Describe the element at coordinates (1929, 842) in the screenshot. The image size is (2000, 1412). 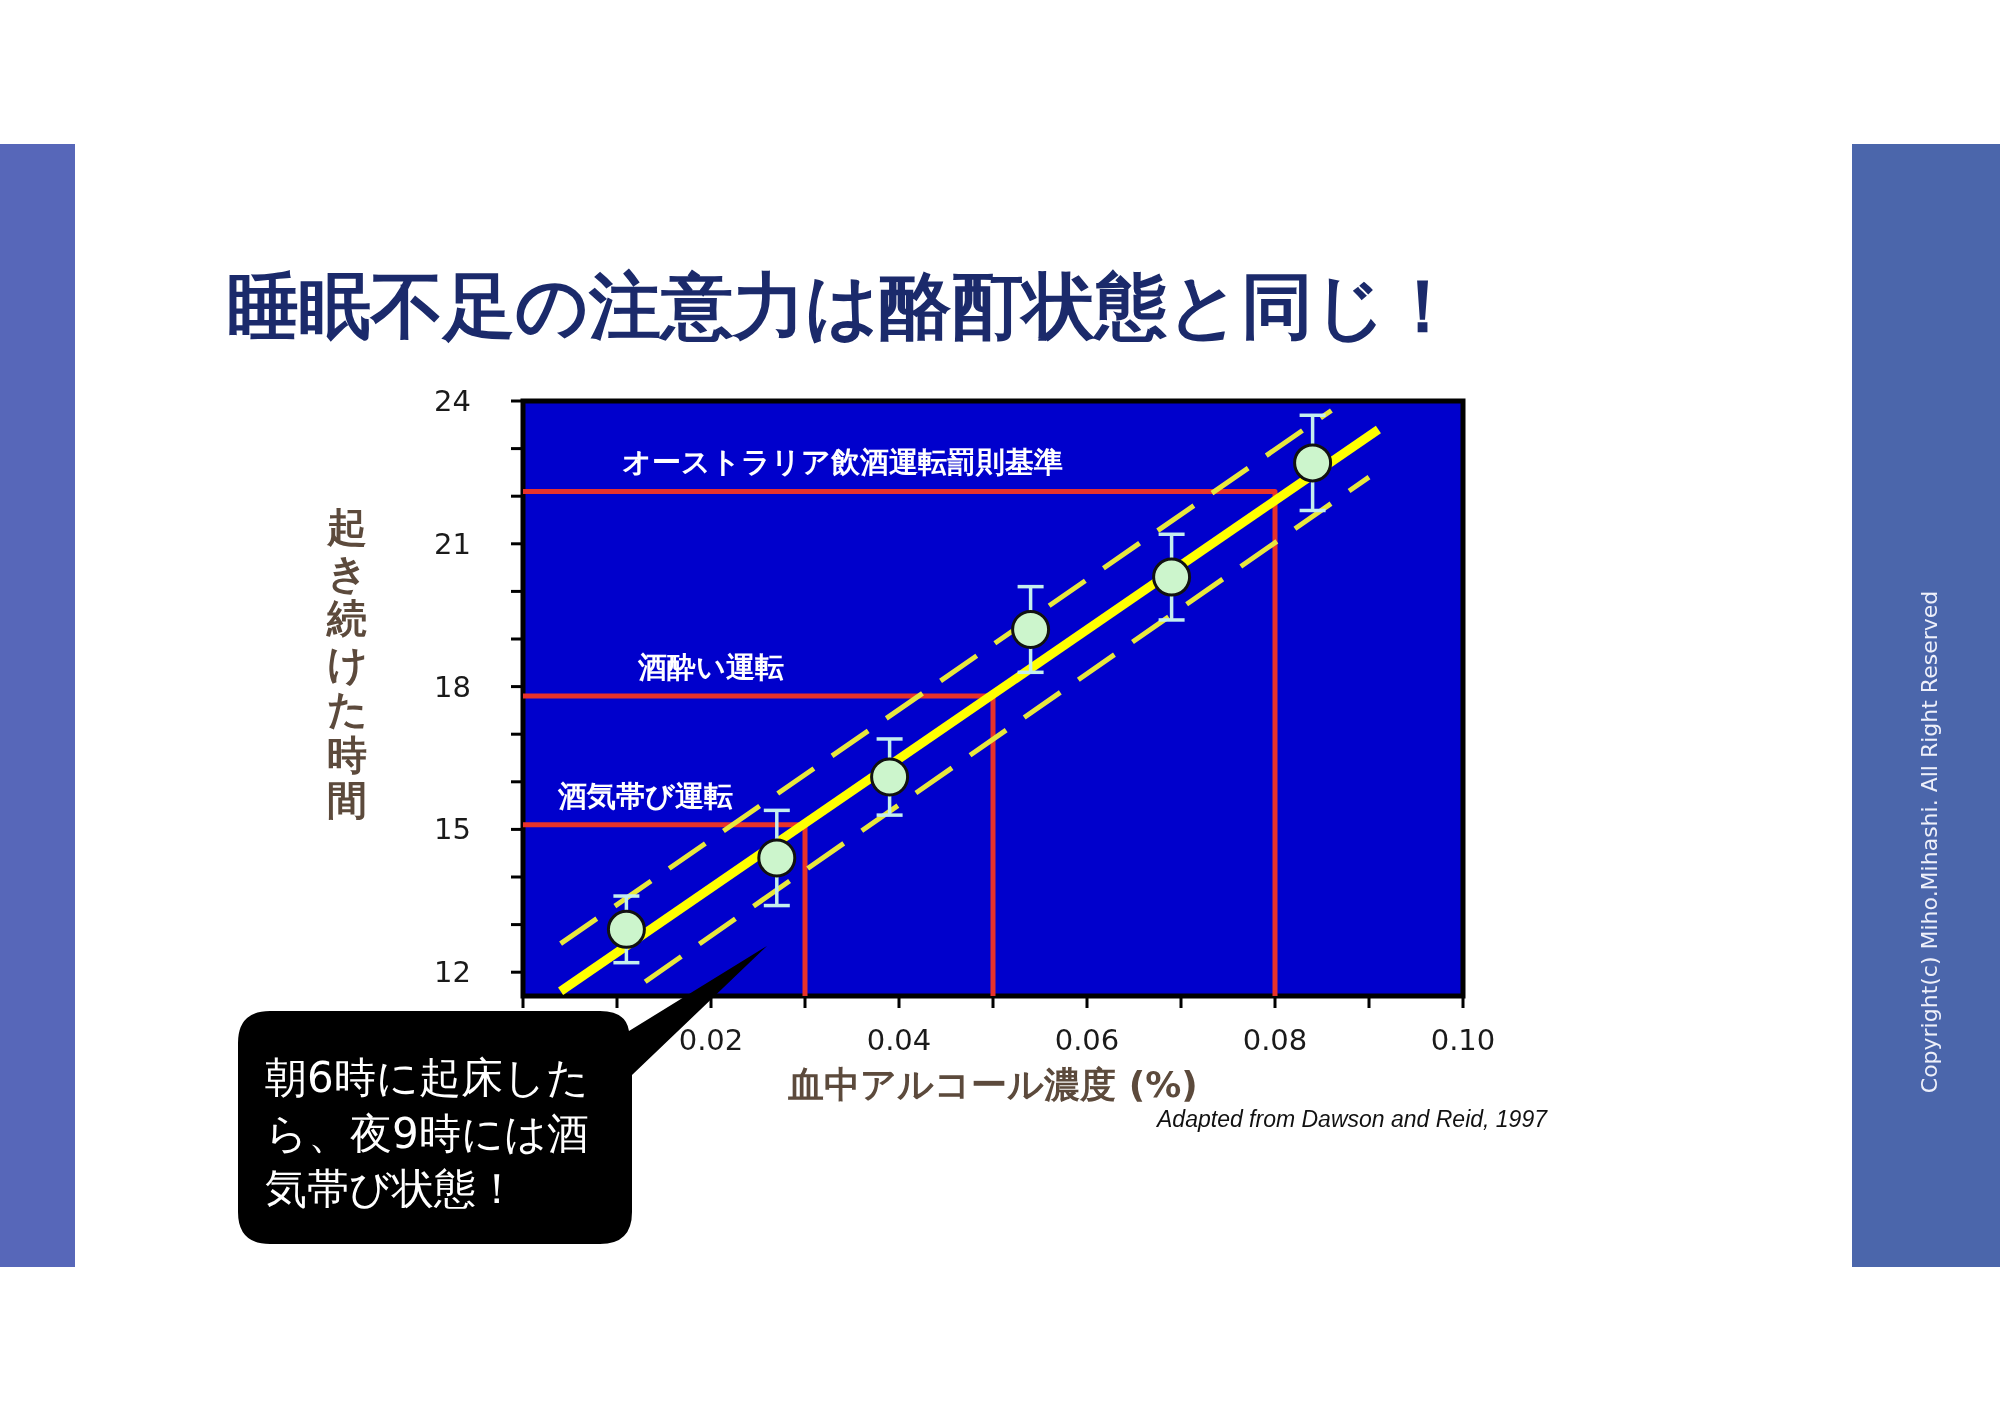
I see `text: Copyright(c) Miho.Mihashi. All Right Reserved` at that location.